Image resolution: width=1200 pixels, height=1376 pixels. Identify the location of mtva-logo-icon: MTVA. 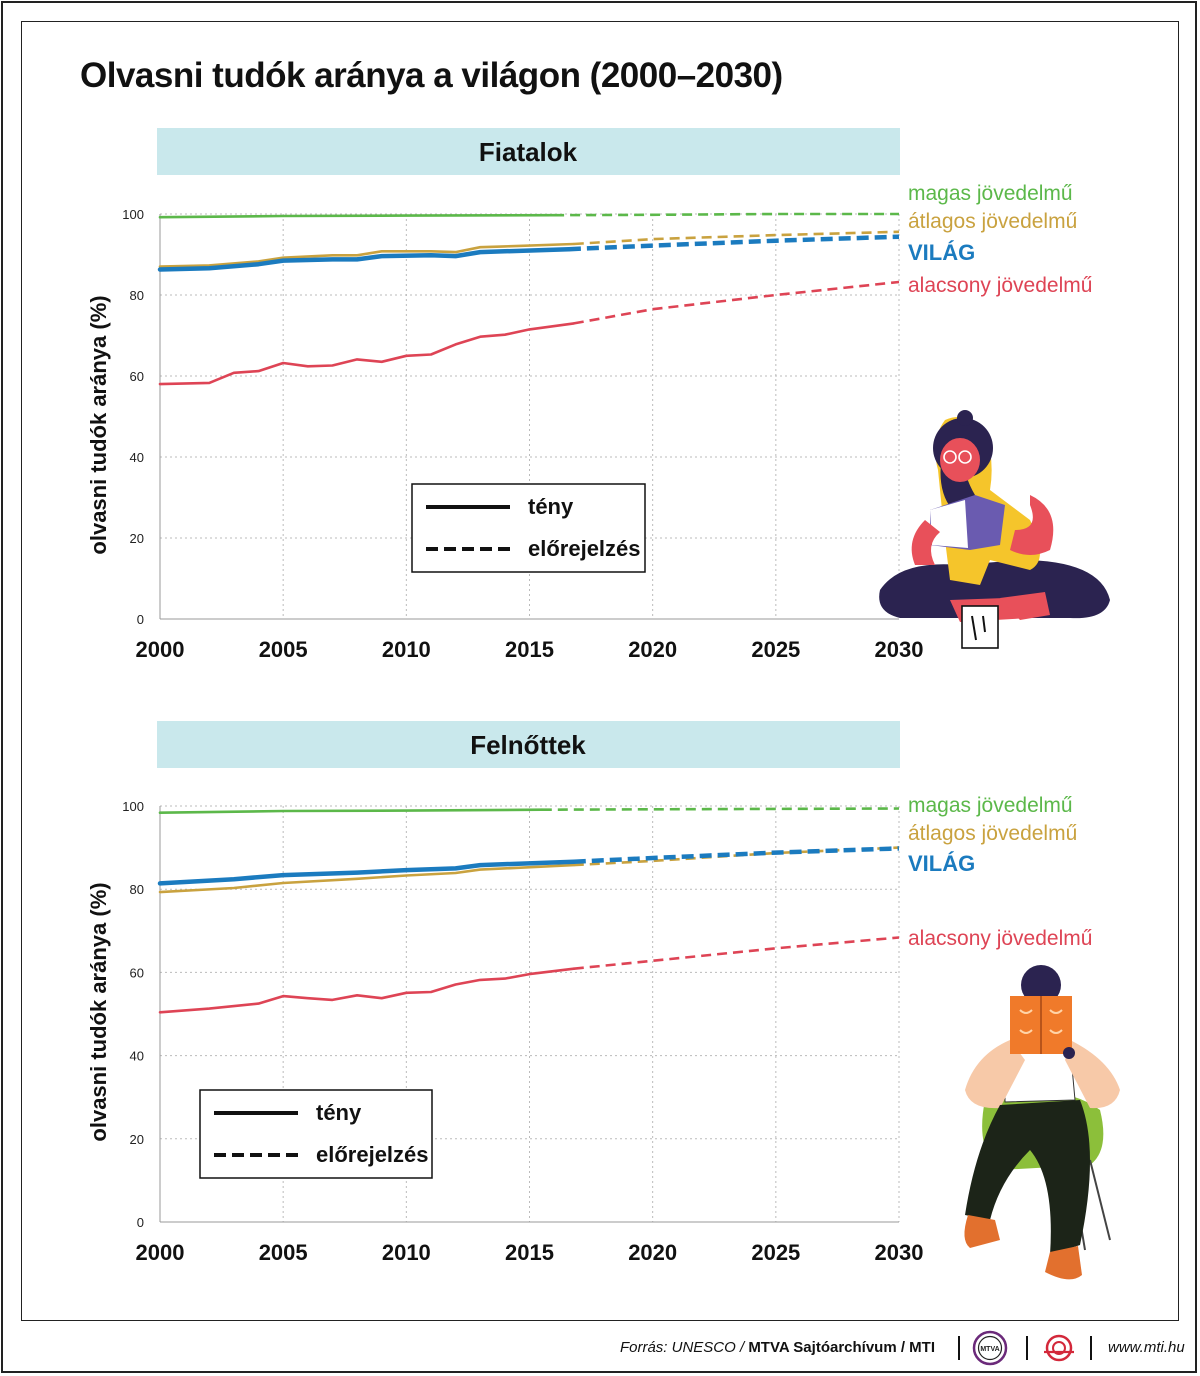
(990, 1348).